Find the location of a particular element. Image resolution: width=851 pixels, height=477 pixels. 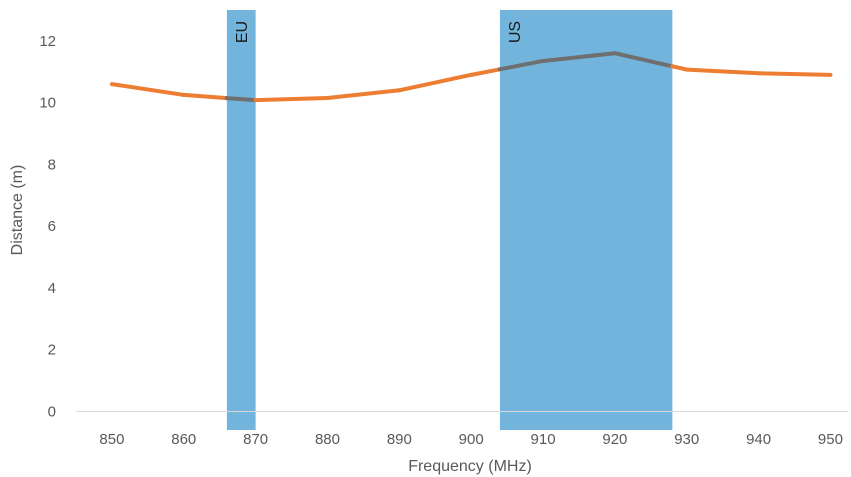

x-tick-label: 880 is located at coordinates (327, 439).